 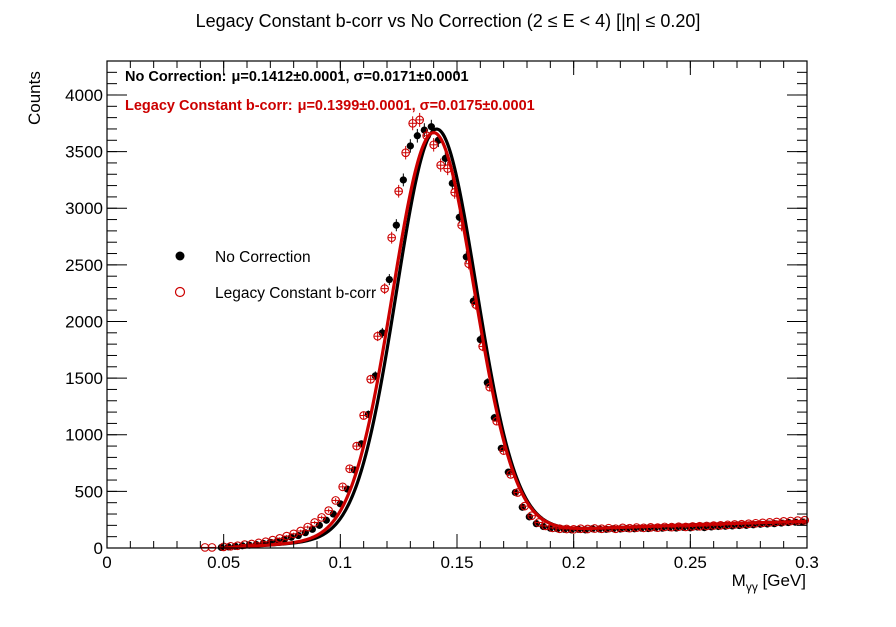 I want to click on x-axis-title-subscript: γγ, so click(x=752, y=587).